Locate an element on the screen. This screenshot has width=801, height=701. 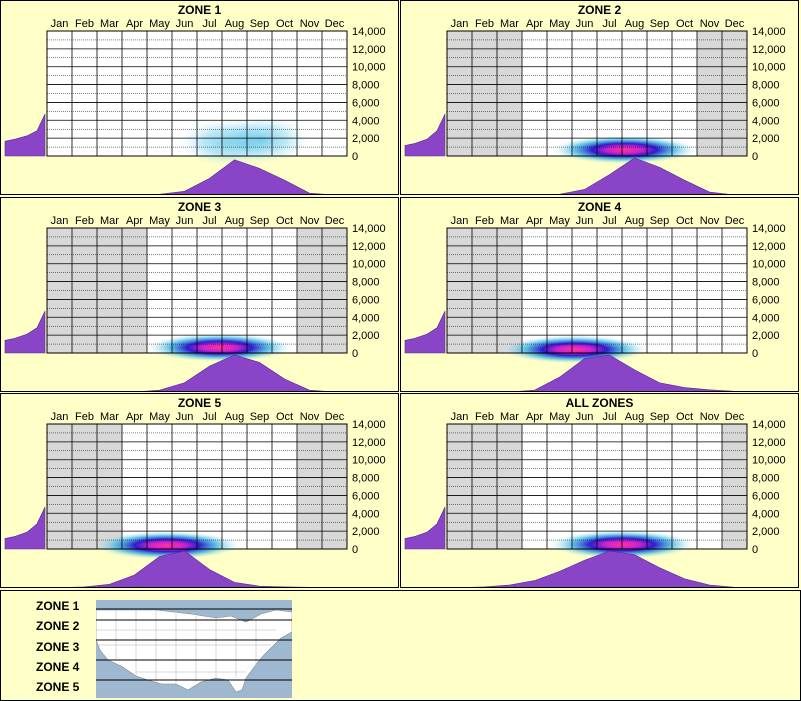
chart-title: ZONE 2 is located at coordinates (599, 10).